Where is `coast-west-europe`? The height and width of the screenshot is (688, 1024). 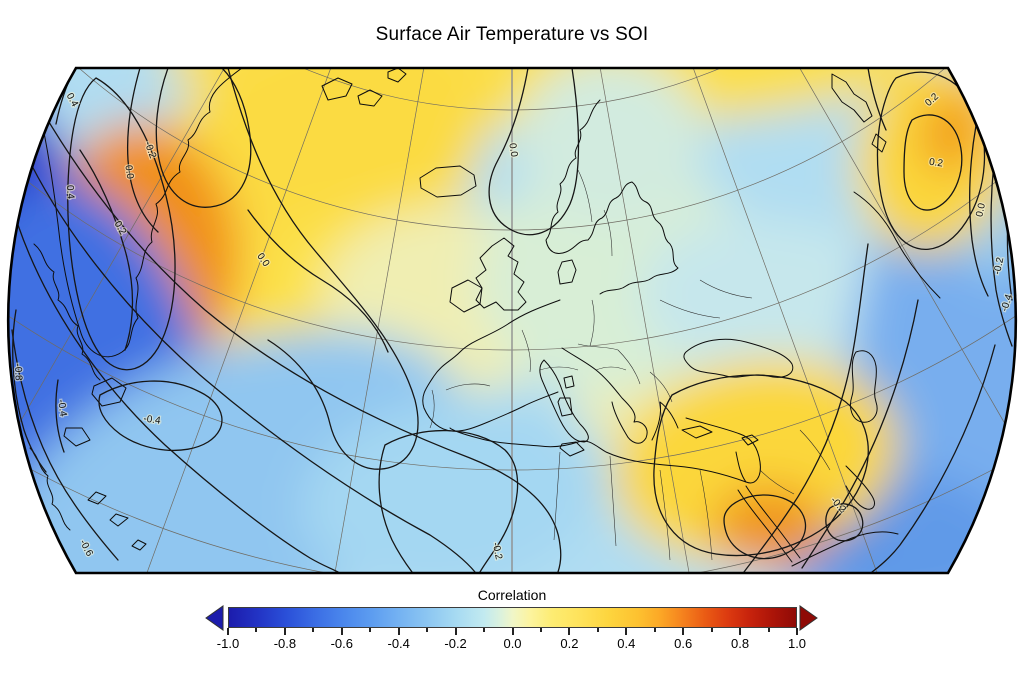
coast-west-europe is located at coordinates (491, 365).